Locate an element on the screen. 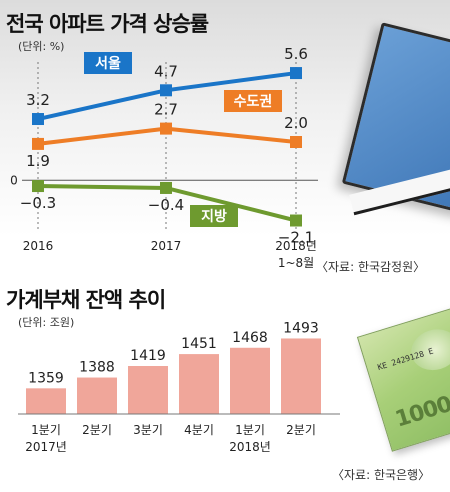 This screenshot has width=450, height=492. chart2-source: 〈자료: 한국은행〉 is located at coordinates (381, 475).